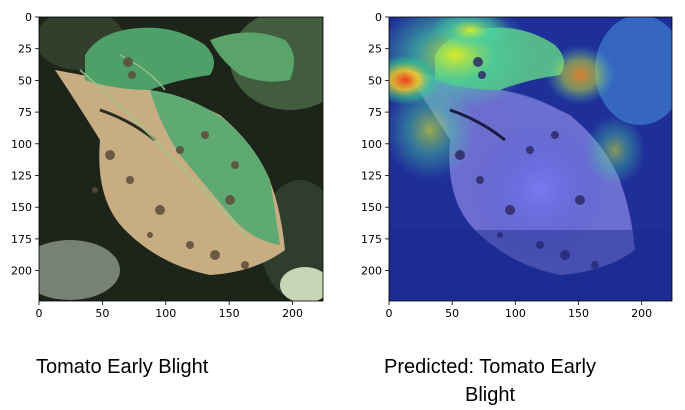 The width and height of the screenshot is (685, 410). I want to click on original-y-tick-label: 125, so click(21, 175).